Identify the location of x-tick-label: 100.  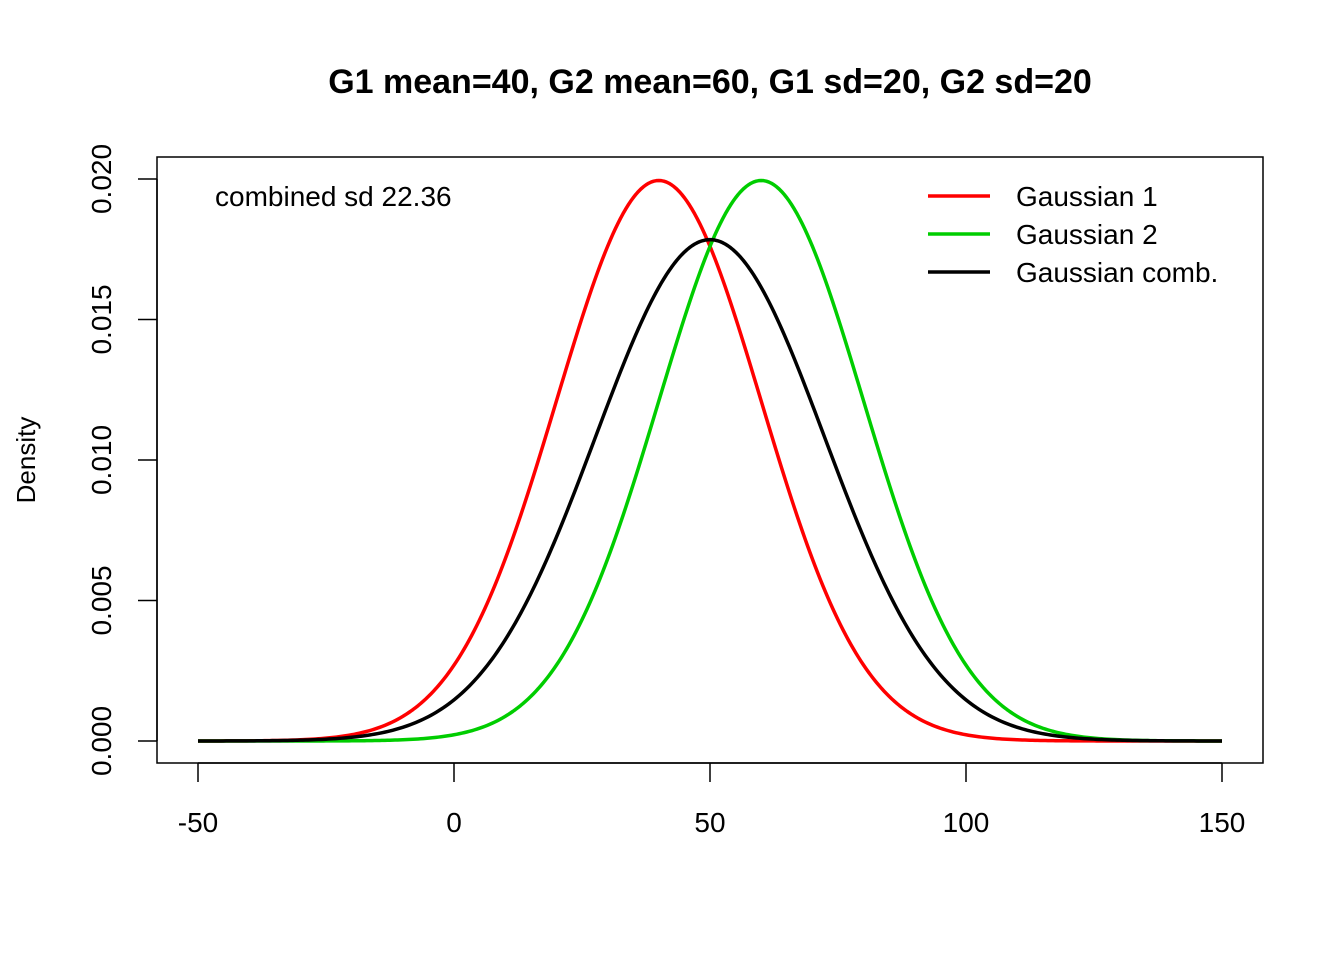
(966, 822).